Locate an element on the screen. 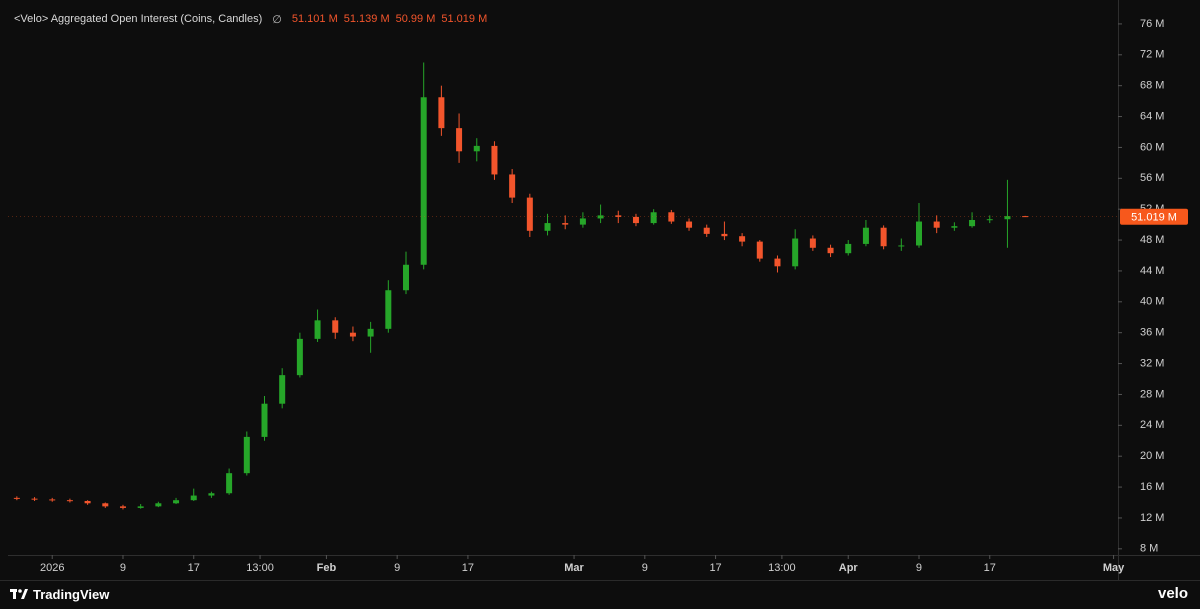 This screenshot has width=1200, height=609. y-tick-label: 20 M is located at coordinates (1152, 456).